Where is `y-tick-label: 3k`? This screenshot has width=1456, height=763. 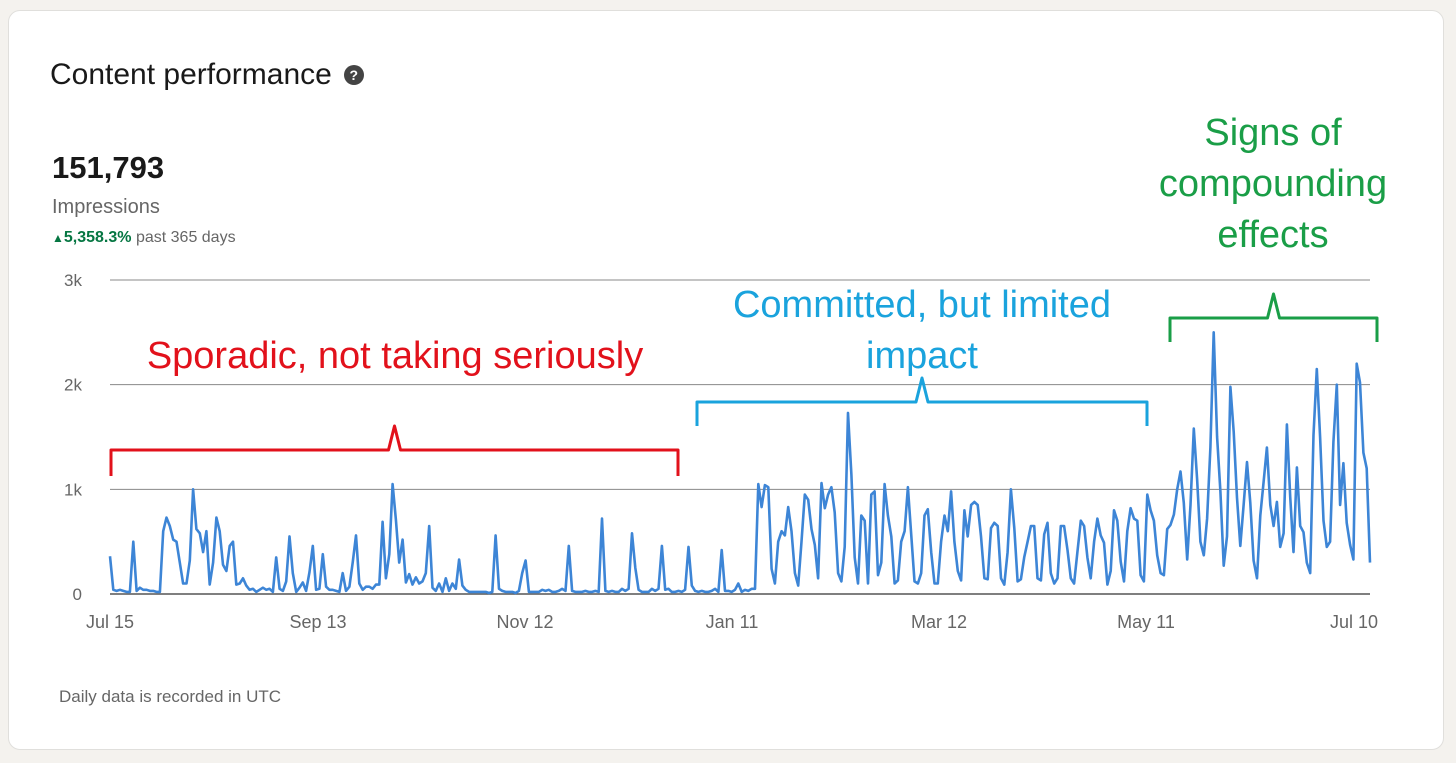
y-tick-label: 3k is located at coordinates (73, 280).